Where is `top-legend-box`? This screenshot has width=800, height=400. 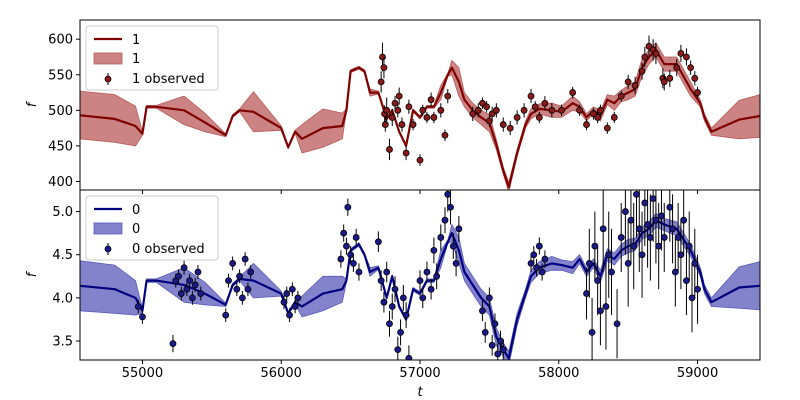 top-legend-box is located at coordinates (152, 58).